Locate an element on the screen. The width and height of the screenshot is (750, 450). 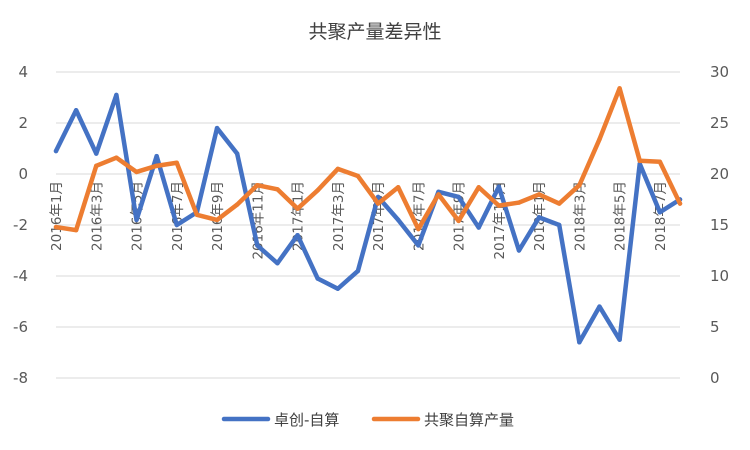
left-tick-label-0: 4 is located at coordinates (23, 72).